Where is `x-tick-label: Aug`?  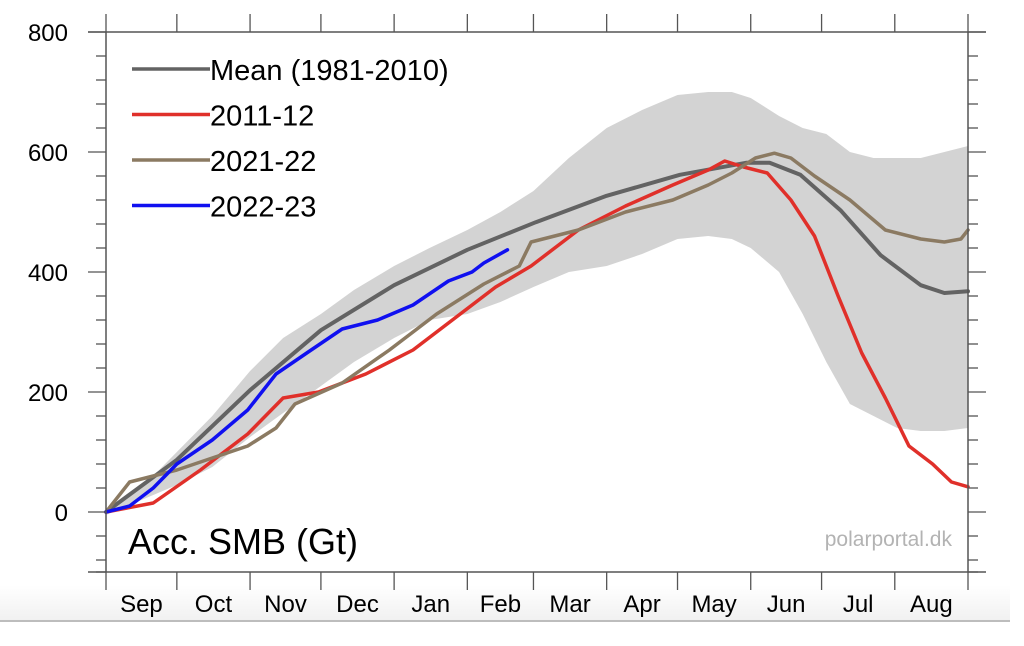 x-tick-label: Aug is located at coordinates (931, 604).